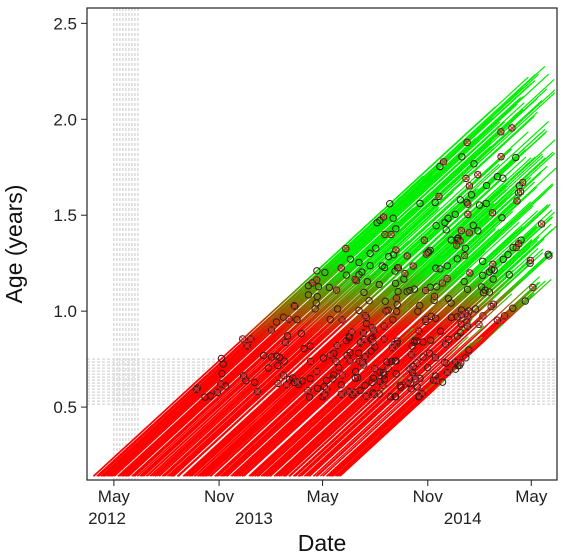 The image size is (564, 557). What do you see at coordinates (65, 407) in the screenshot?
I see `y-tick-label: 0.5` at bounding box center [65, 407].